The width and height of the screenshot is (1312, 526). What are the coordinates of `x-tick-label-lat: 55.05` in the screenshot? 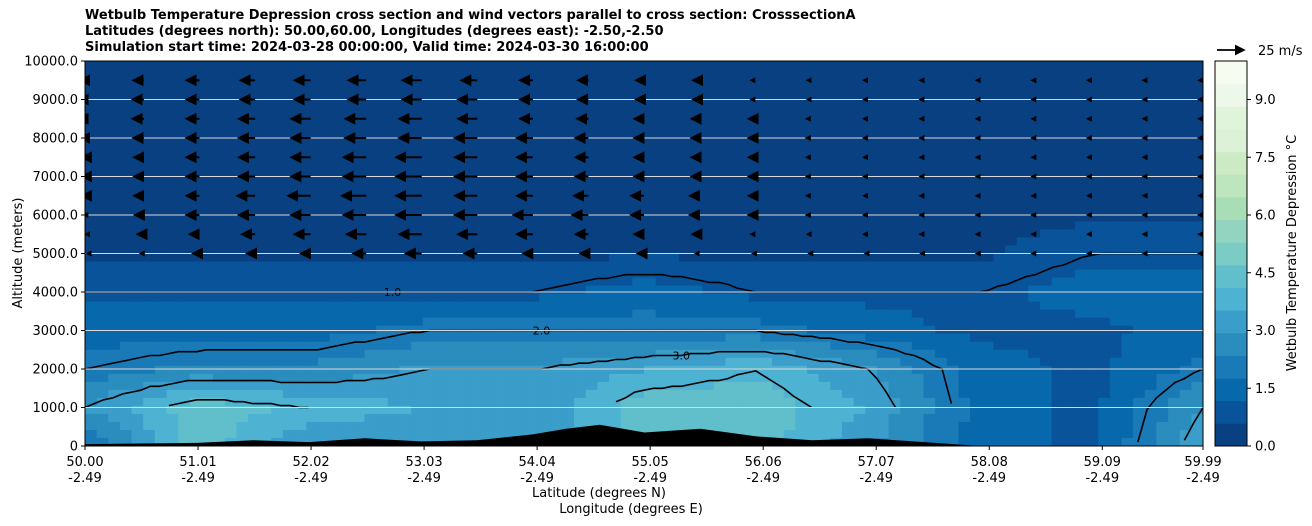 It's located at (650, 462).